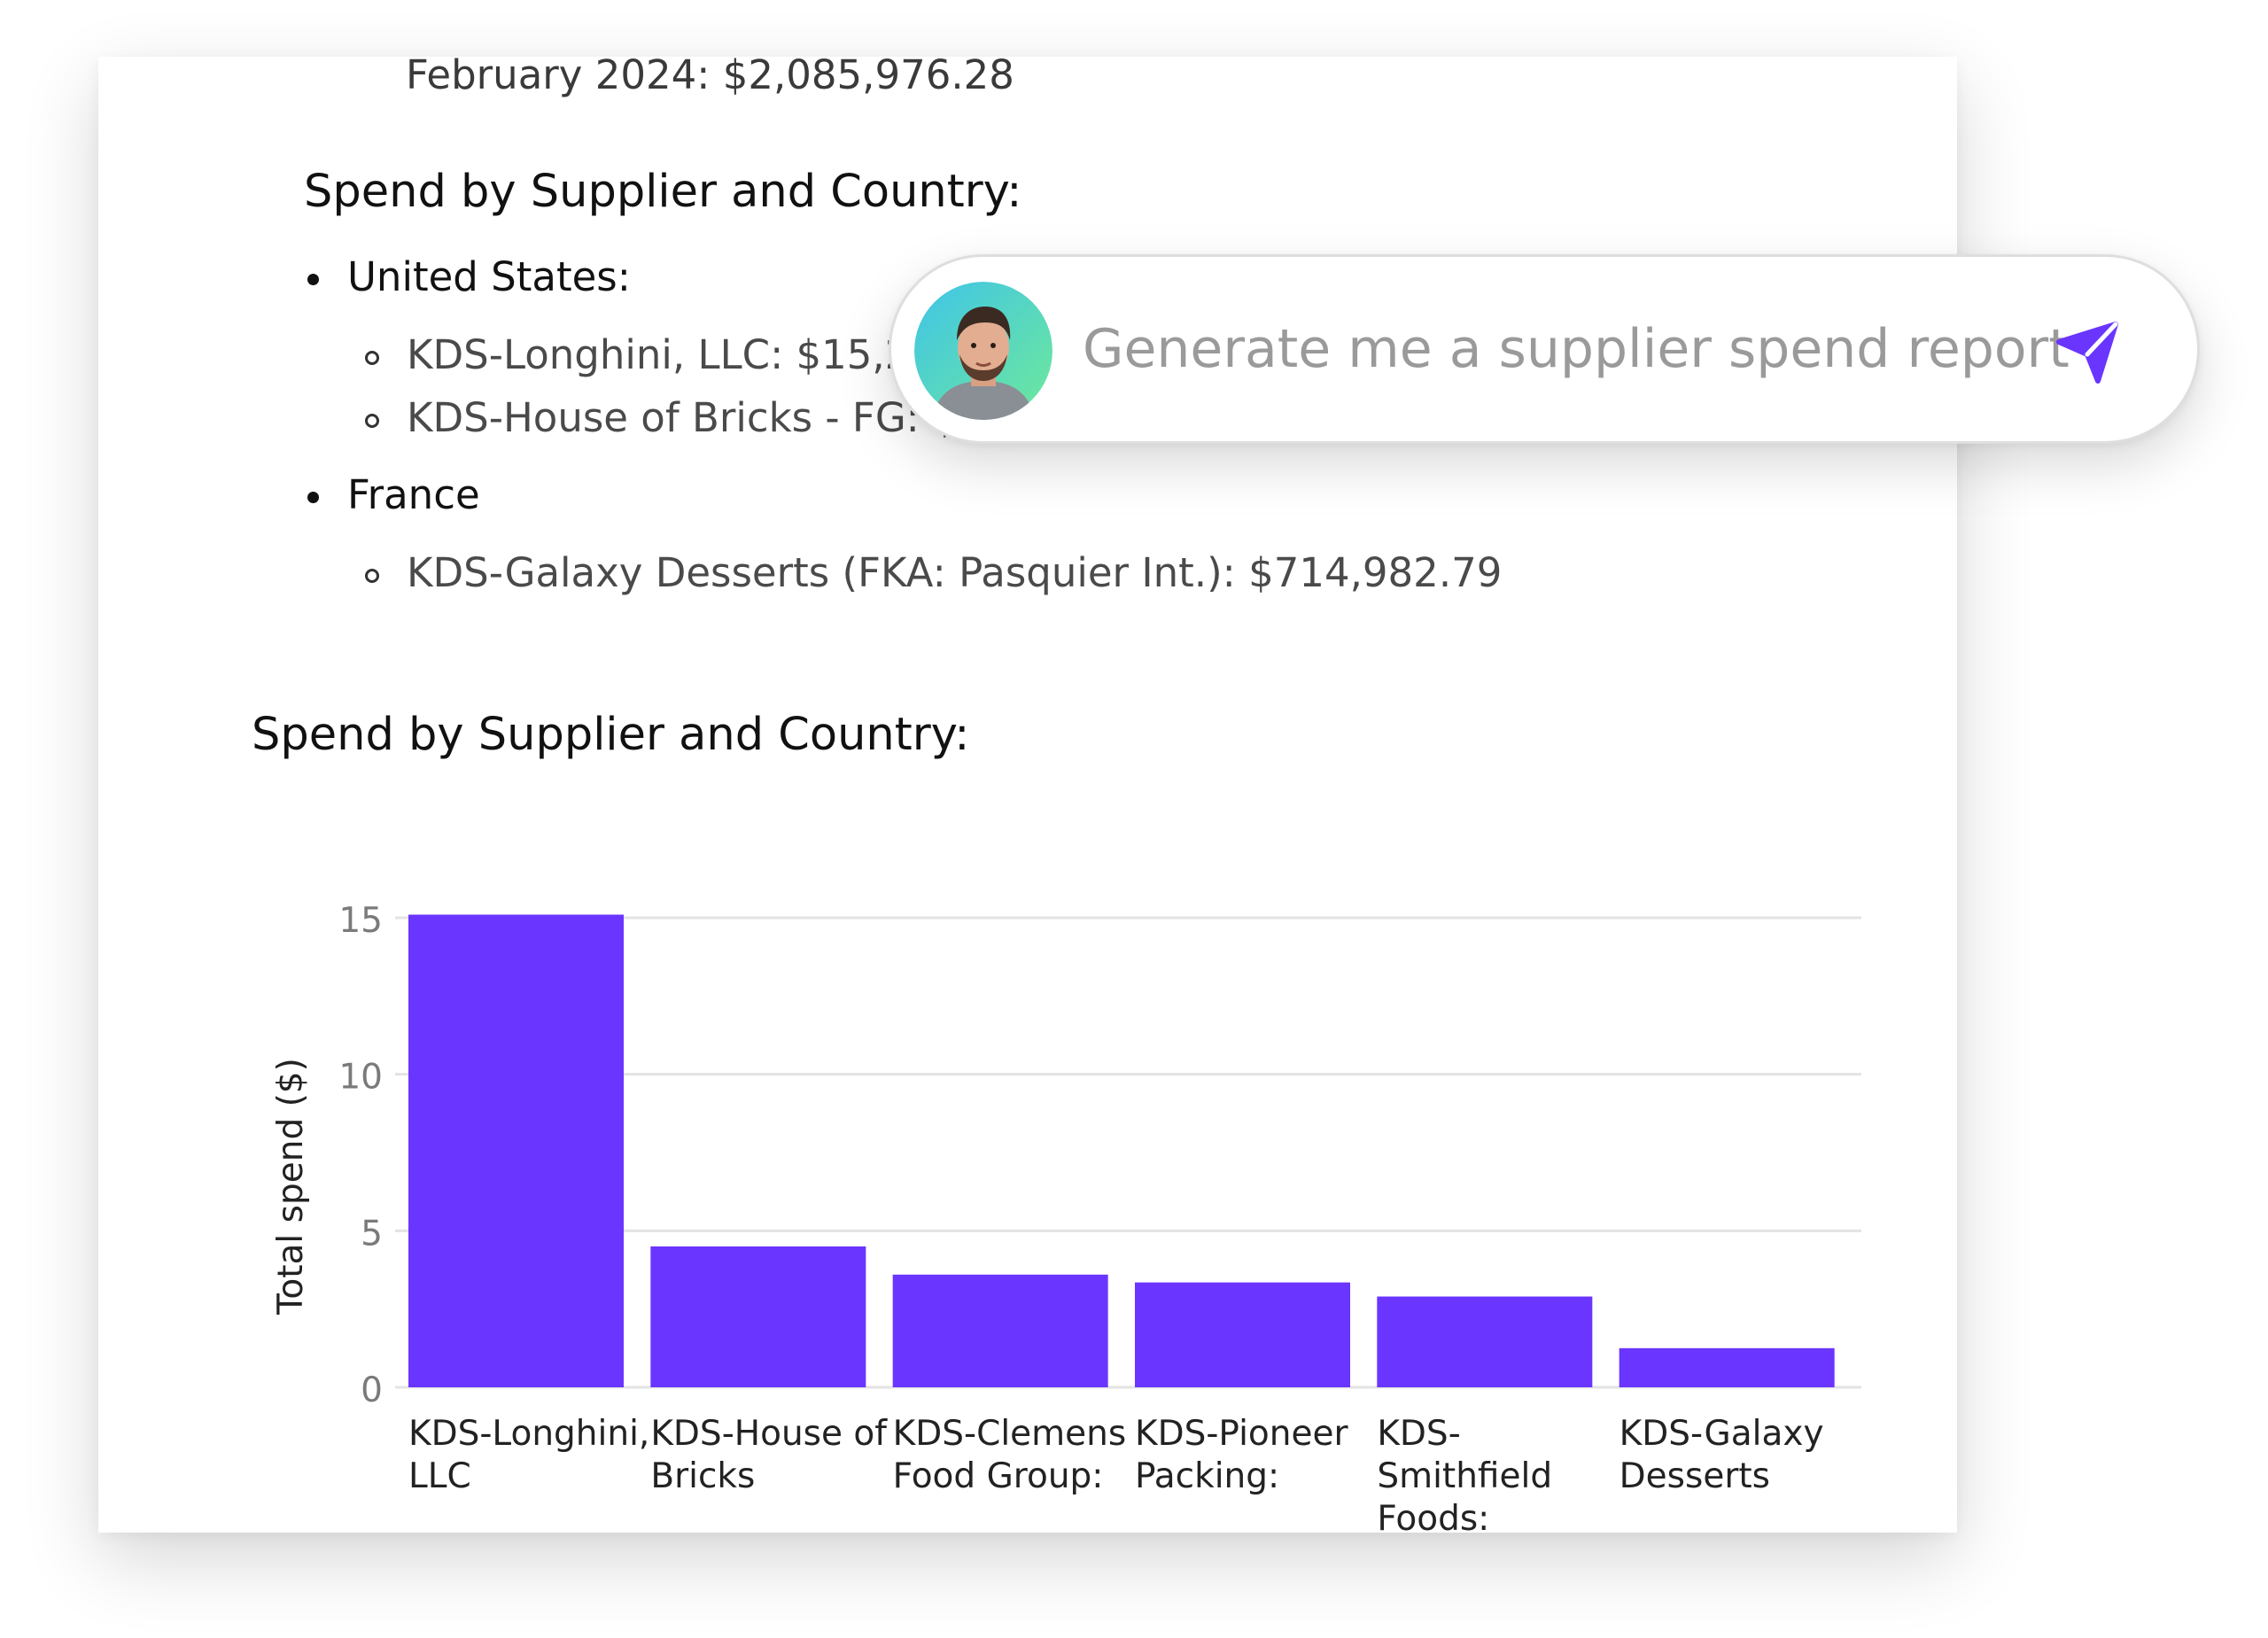 Image resolution: width=2268 pixels, height=1638 pixels. Describe the element at coordinates (1418, 1434) in the screenshot. I see `x-category-label: KDS-` at that location.